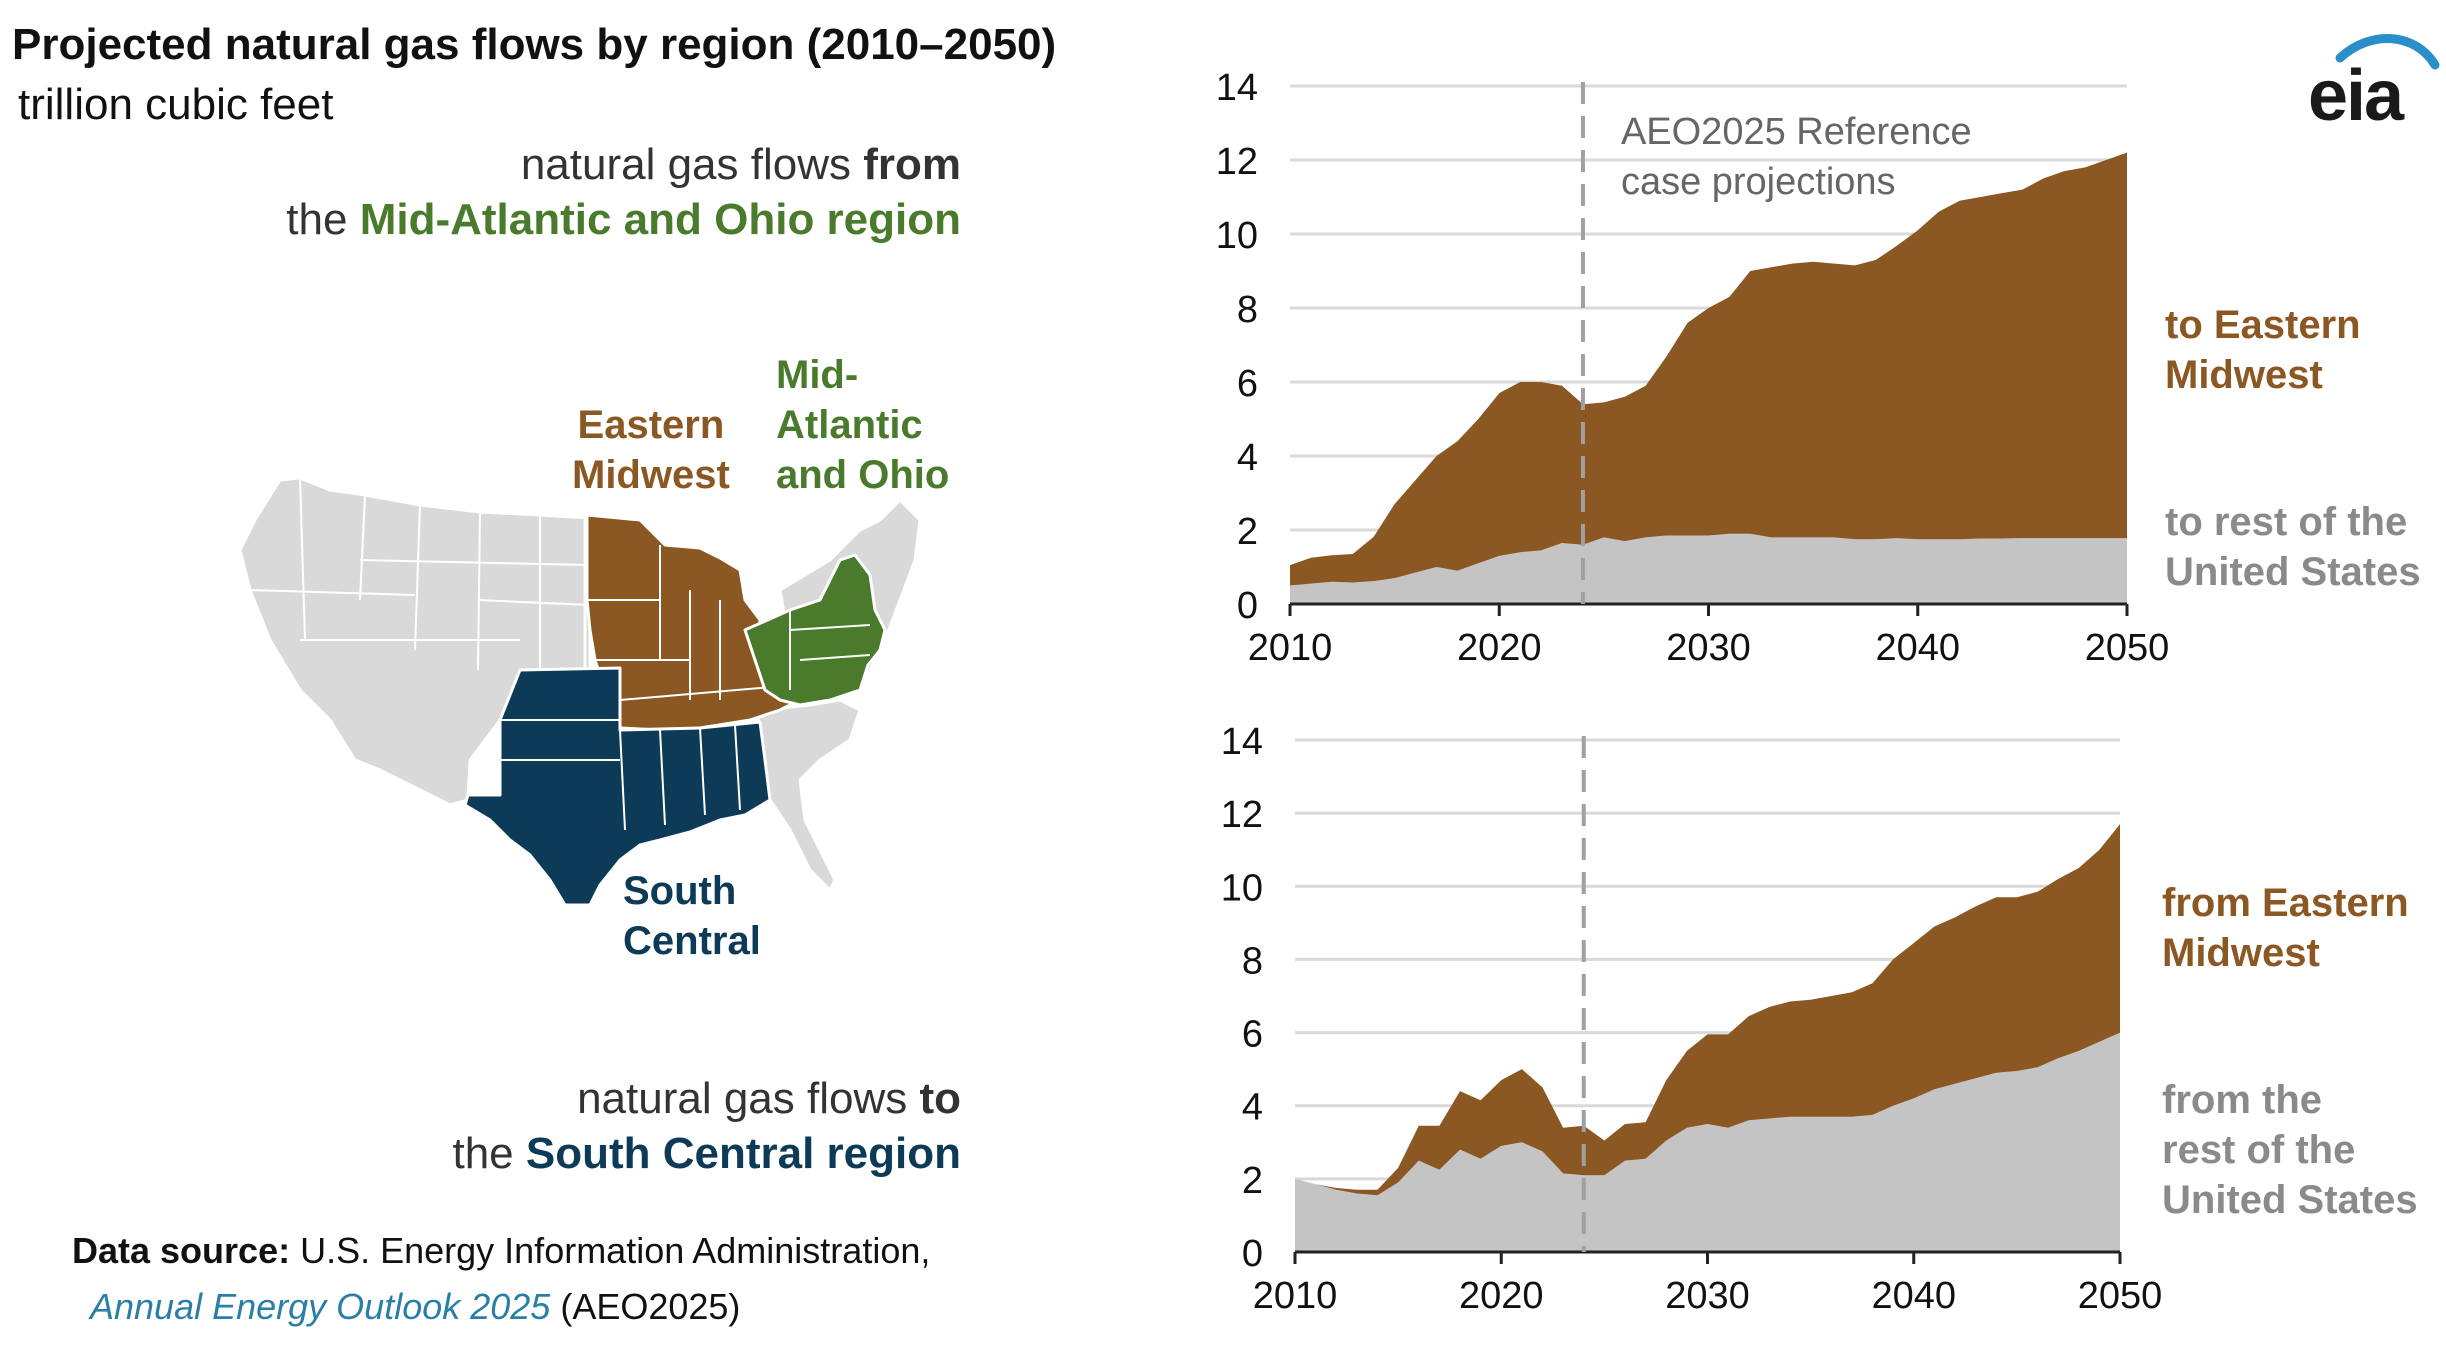  What do you see at coordinates (2286, 522) in the screenshot?
I see `label-bot1-line1: to rest of the` at bounding box center [2286, 522].